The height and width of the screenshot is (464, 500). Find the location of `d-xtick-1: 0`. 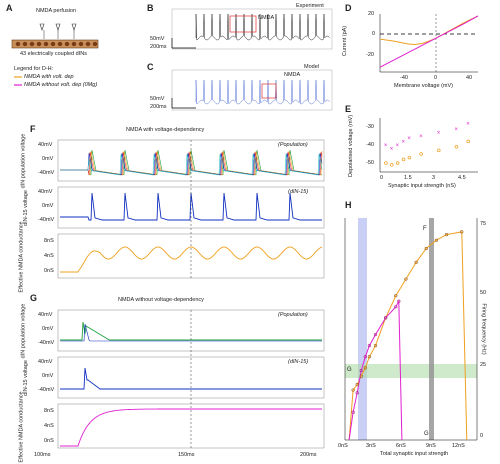

d-xtick-1: 0 is located at coordinates (436, 78).